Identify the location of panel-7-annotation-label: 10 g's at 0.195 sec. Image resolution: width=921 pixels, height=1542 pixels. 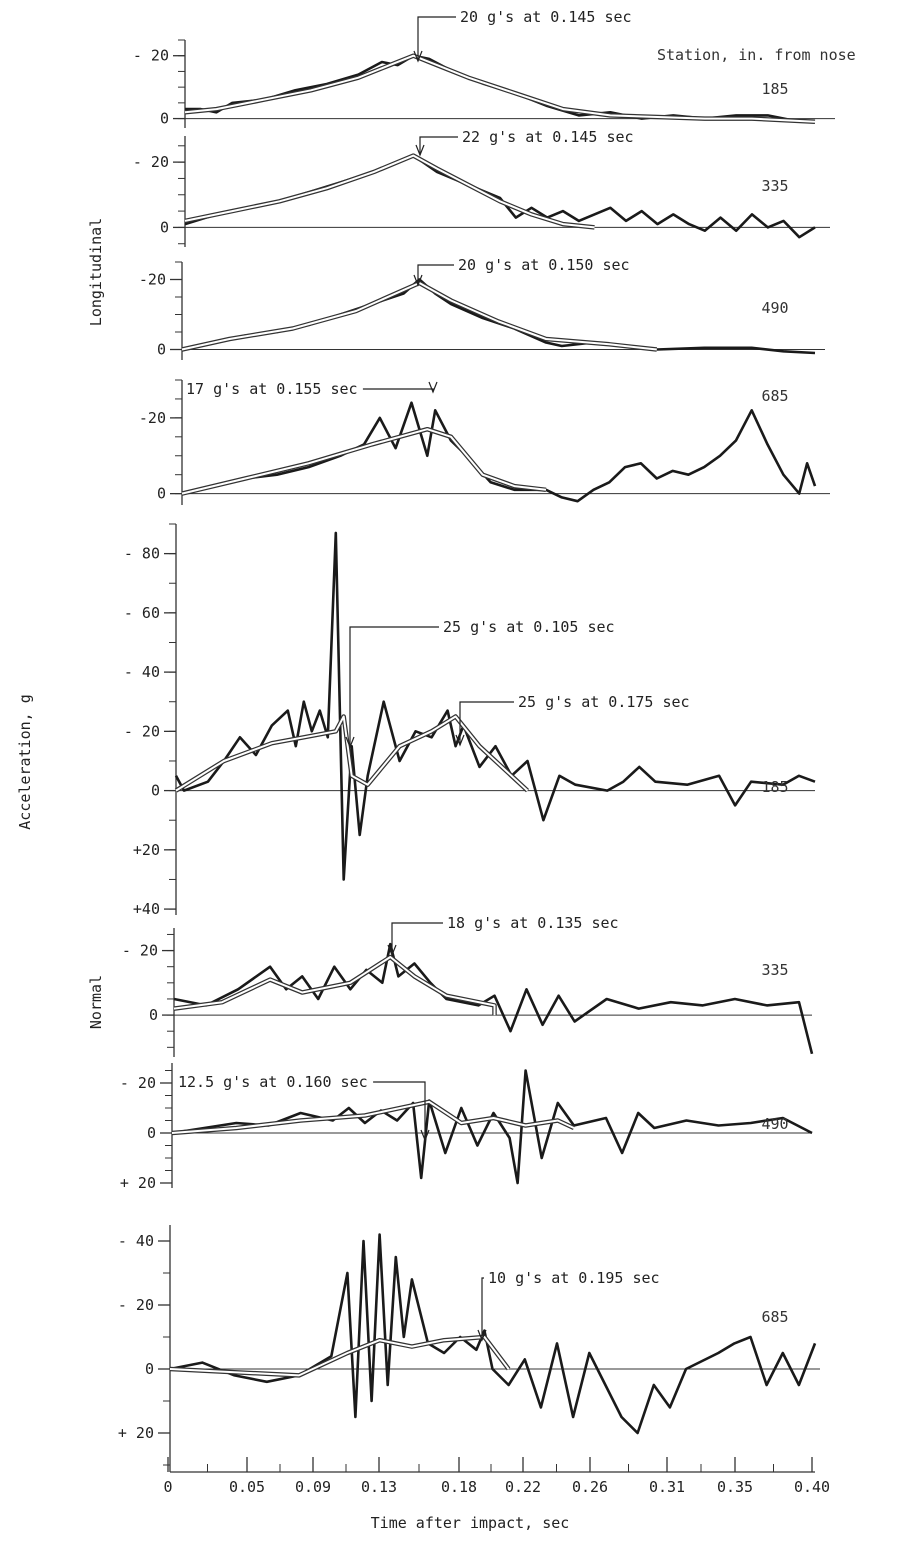
(574, 1278).